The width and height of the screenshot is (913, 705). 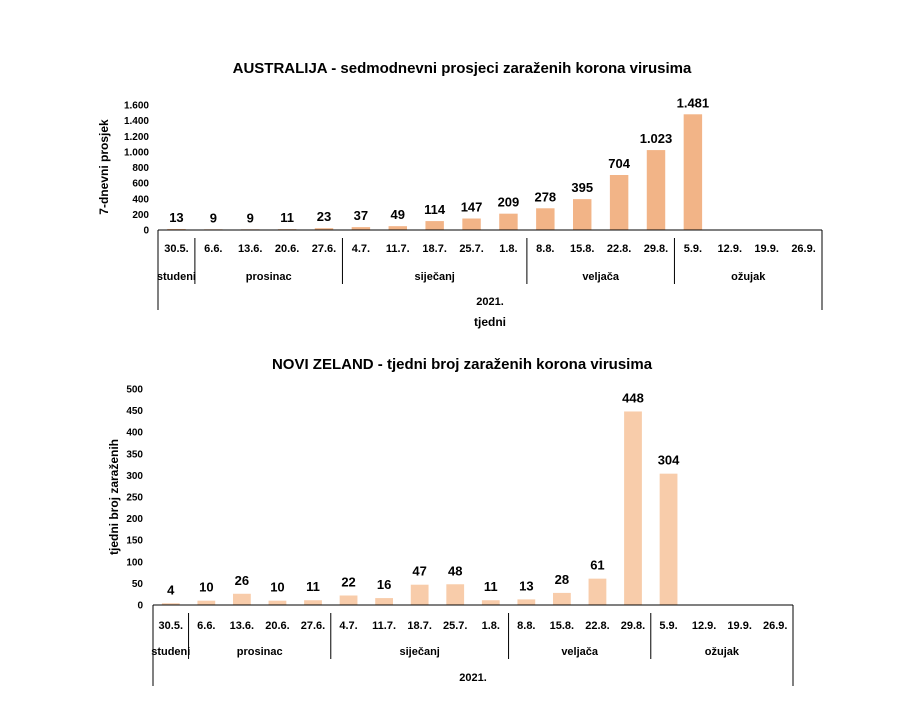 I want to click on y-axis-label: tjedni broj zaraženih, so click(x=114, y=497).